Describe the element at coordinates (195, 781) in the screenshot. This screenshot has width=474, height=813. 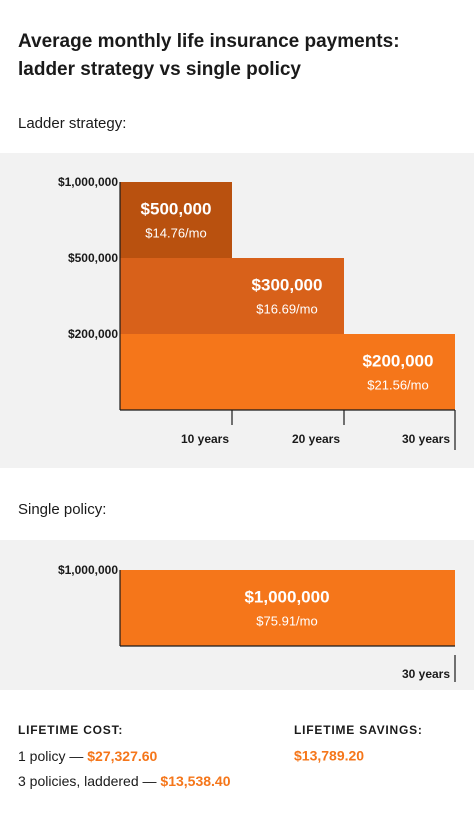
I see `cost-amount: $13,538.40` at that location.